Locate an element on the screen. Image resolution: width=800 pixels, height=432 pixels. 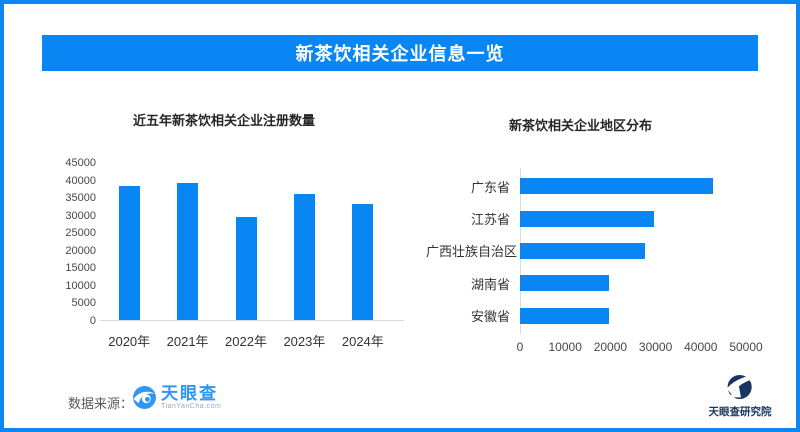
region-bar-广东省 is located at coordinates (616, 186).